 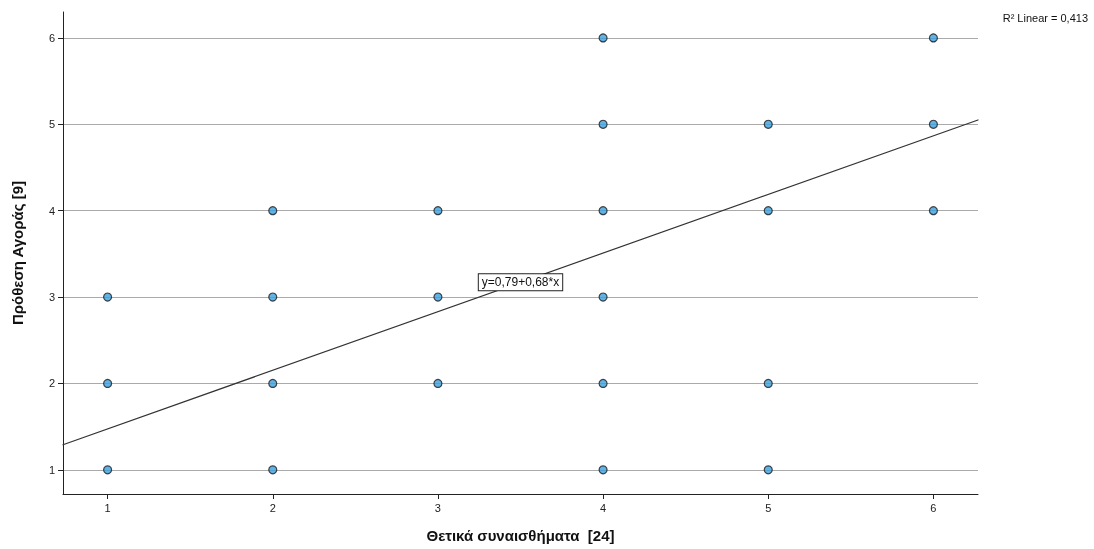 I want to click on x-tick-label: 5, so click(x=768, y=507).